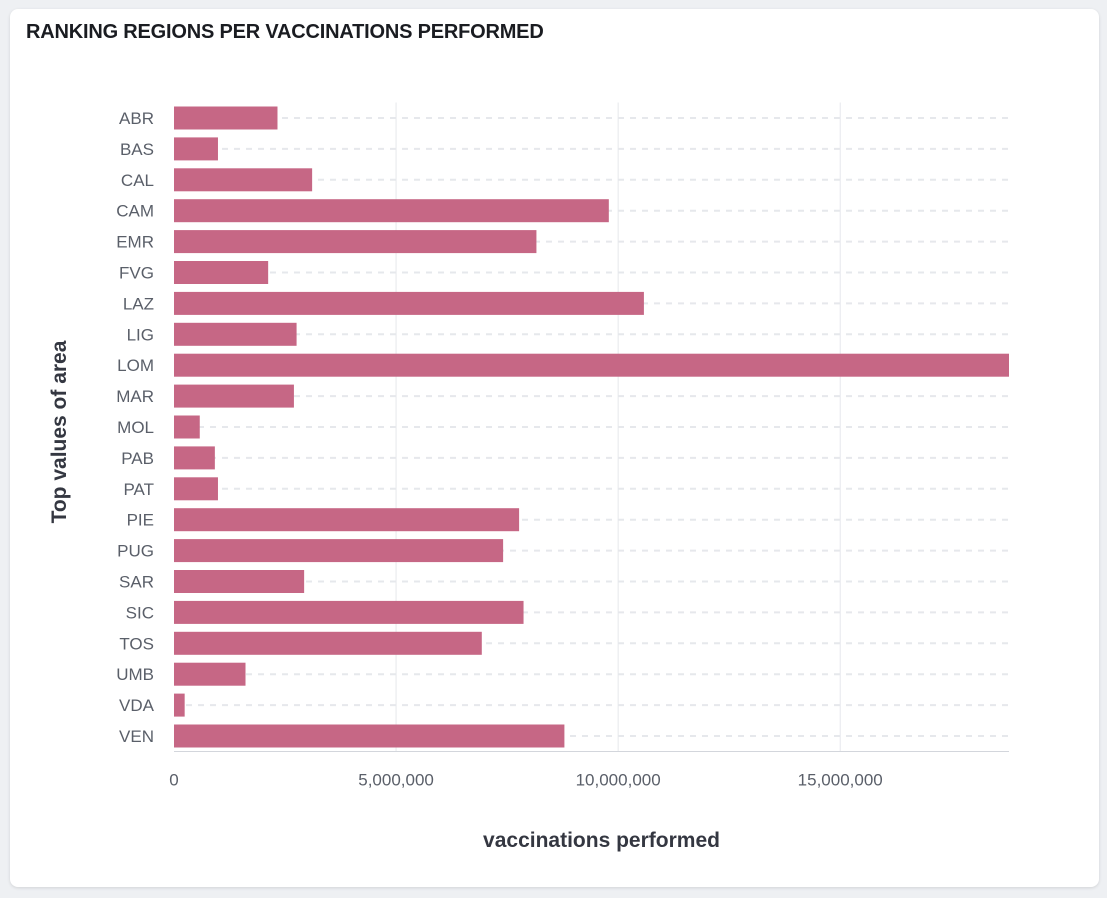 The height and width of the screenshot is (898, 1107). Describe the element at coordinates (328, 643) in the screenshot. I see `bar-tos` at that location.